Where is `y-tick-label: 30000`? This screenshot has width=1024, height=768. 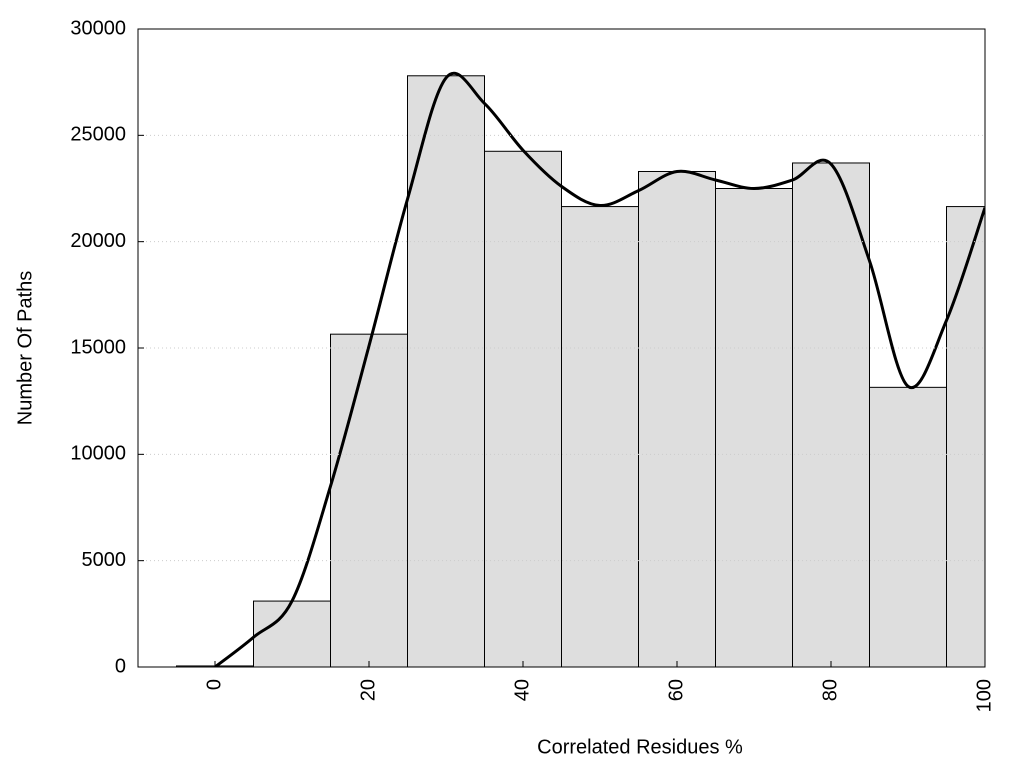 y-tick-label: 30000 is located at coordinates (98, 28).